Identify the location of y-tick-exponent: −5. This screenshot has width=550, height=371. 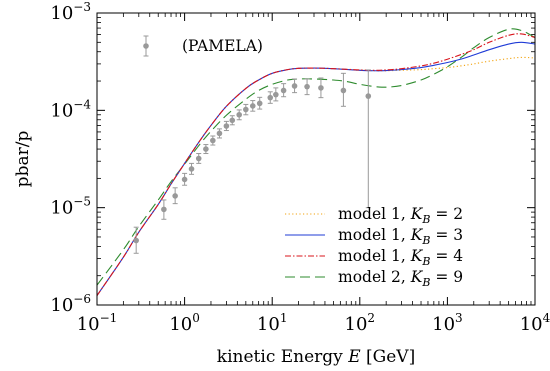
(82, 202).